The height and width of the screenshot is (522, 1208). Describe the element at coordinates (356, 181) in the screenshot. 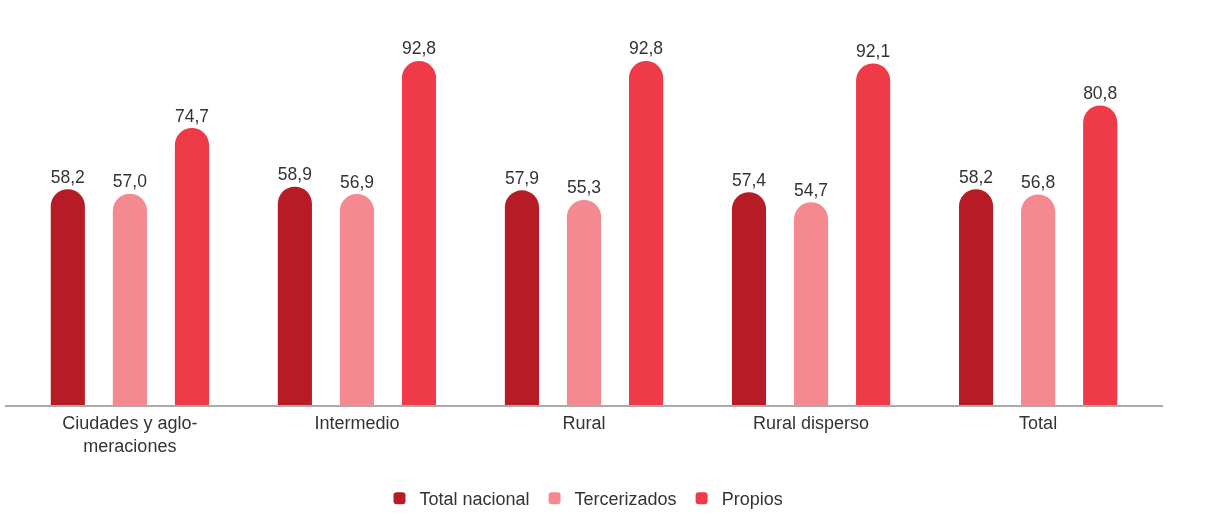

I see `data-label: 56,9` at that location.